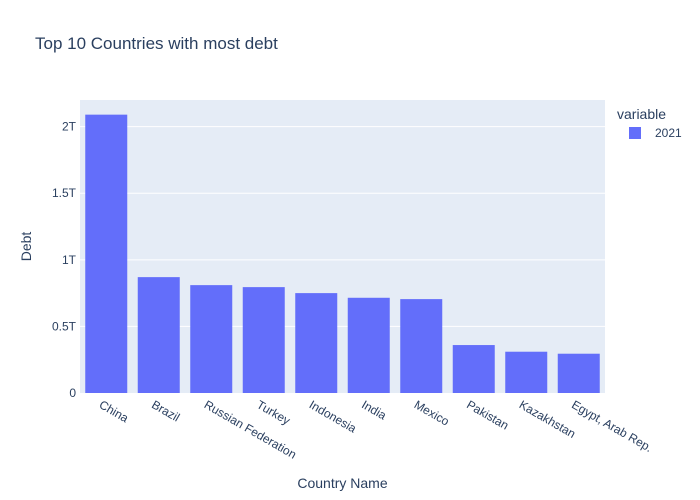 Image resolution: width=700 pixels, height=500 pixels. What do you see at coordinates (612, 425) in the screenshot?
I see `x-tick-label: Egypt, Arab Rep.` at bounding box center [612, 425].